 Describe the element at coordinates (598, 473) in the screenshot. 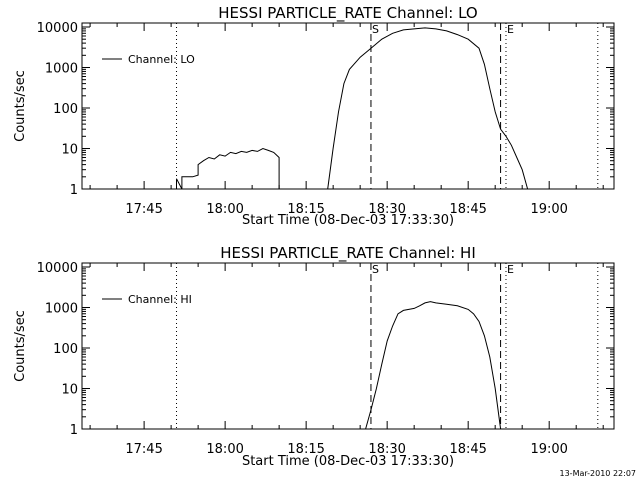

I see `footer-timestamp: 13-Mar-2010 22:07` at that location.